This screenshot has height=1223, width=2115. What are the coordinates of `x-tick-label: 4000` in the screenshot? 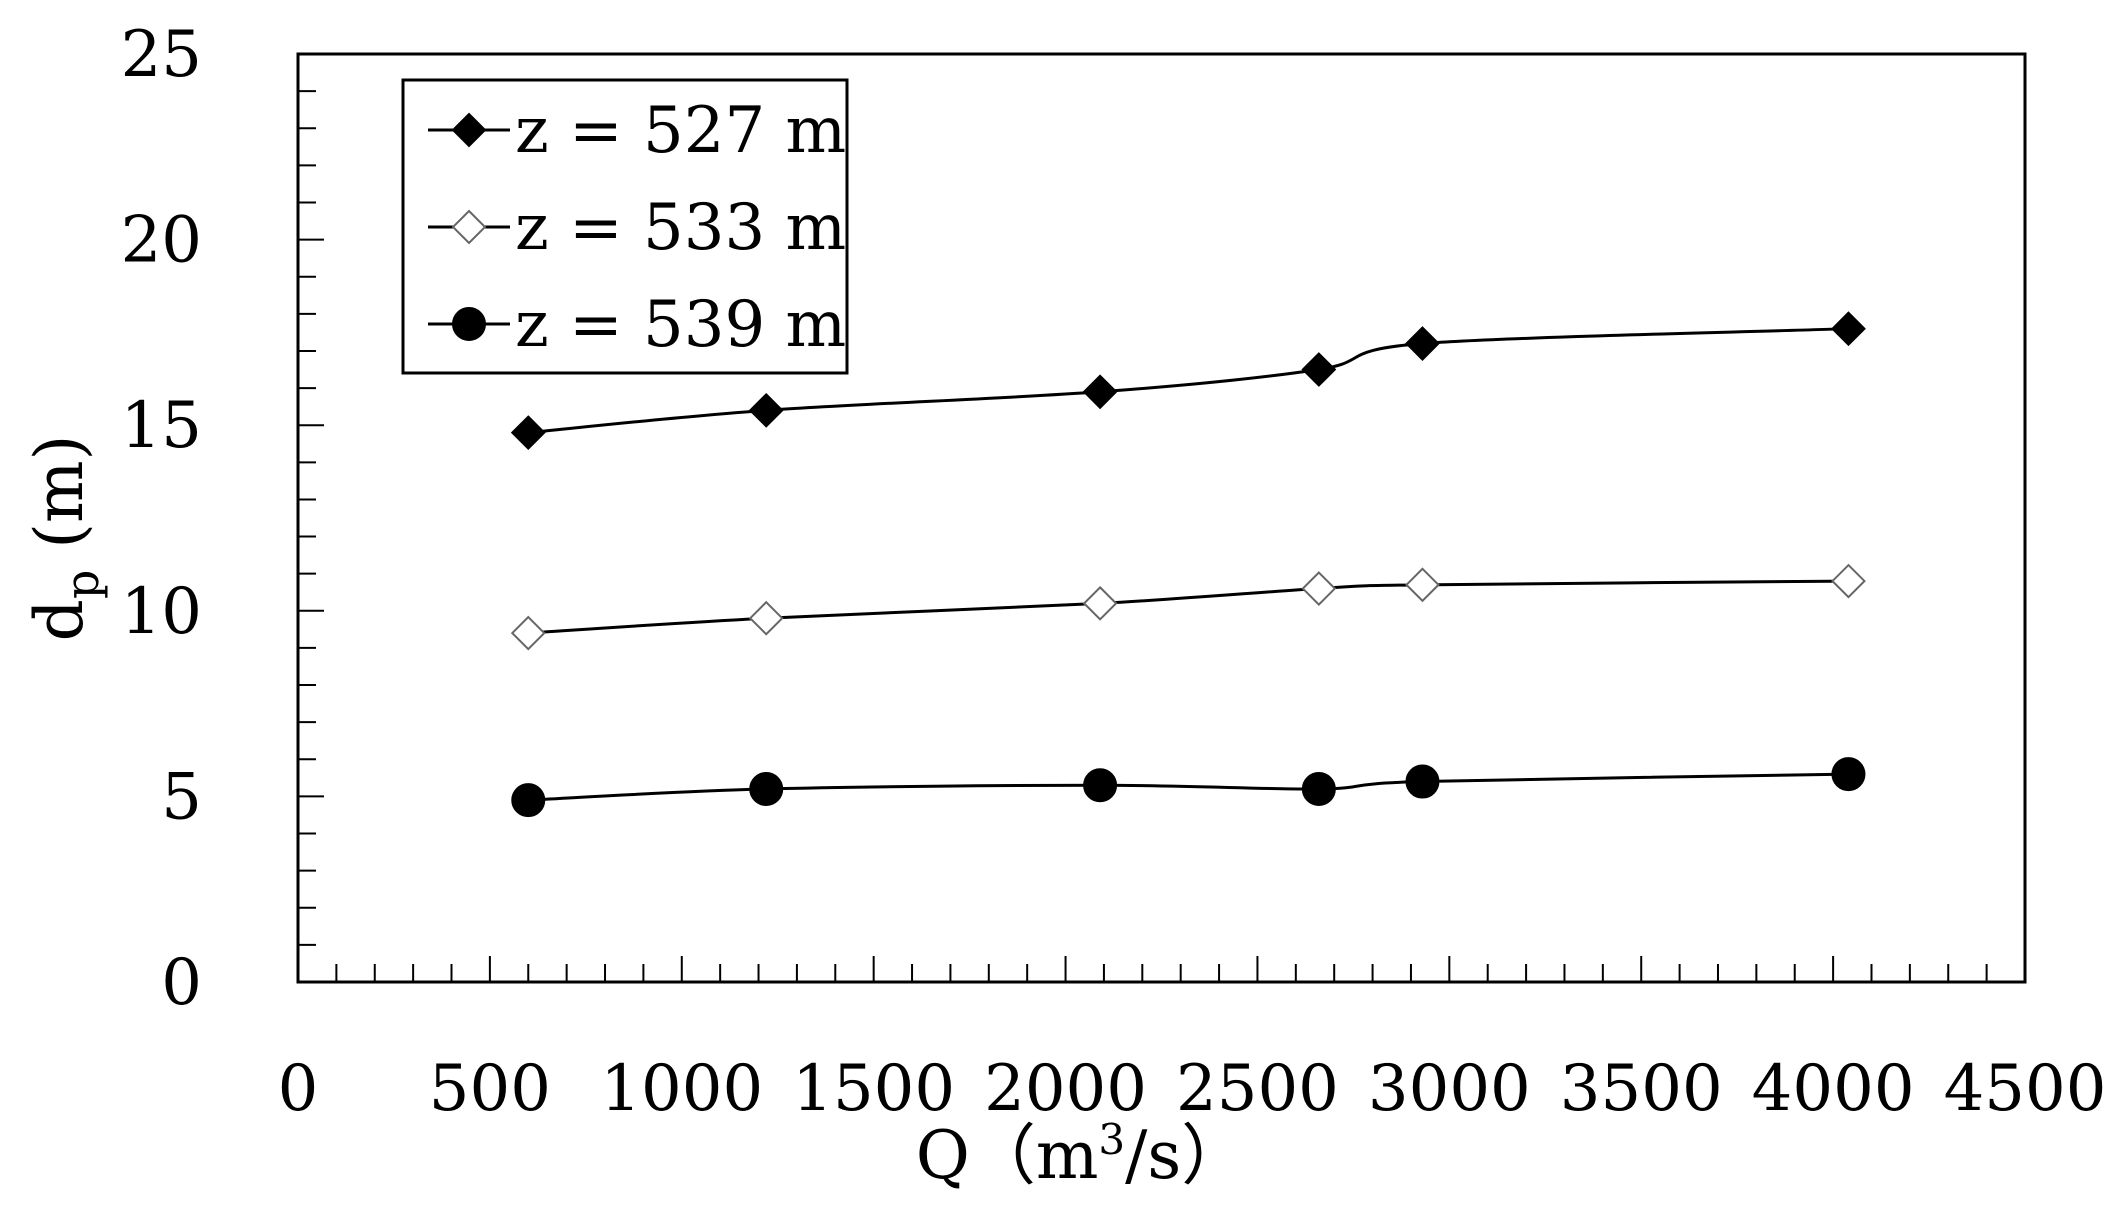 It's located at (1833, 1089).